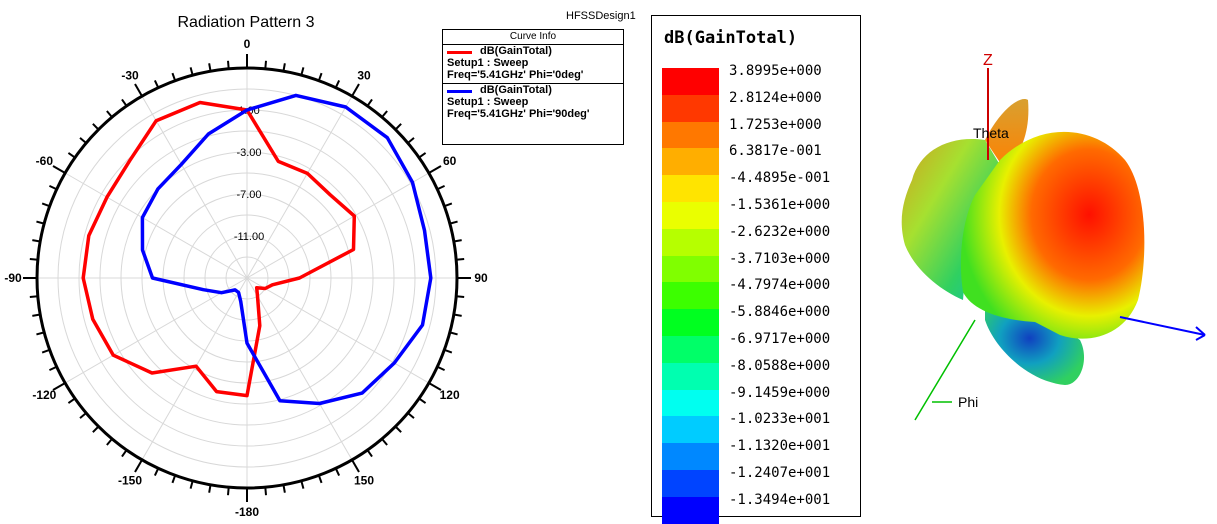 The image size is (1217, 524). I want to click on y-axis-line, so click(1162, 326).